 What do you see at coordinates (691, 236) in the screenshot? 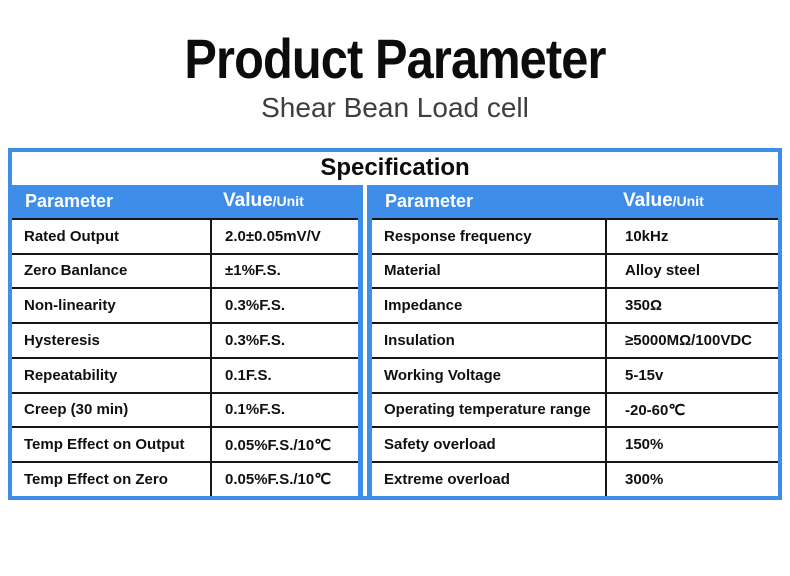
I see `value-cell: 10kHz` at bounding box center [691, 236].